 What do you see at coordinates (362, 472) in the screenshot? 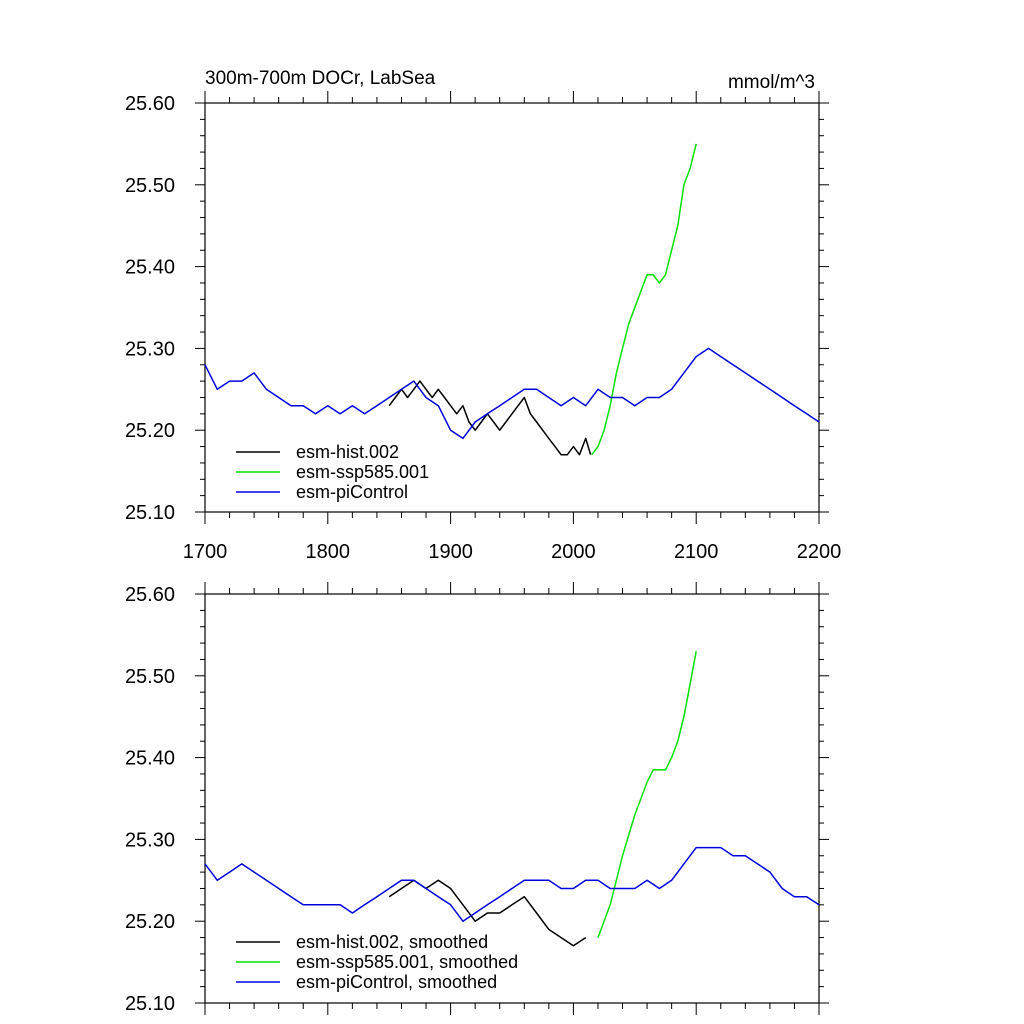
I see `legend-label: esm-ssp585.001` at bounding box center [362, 472].